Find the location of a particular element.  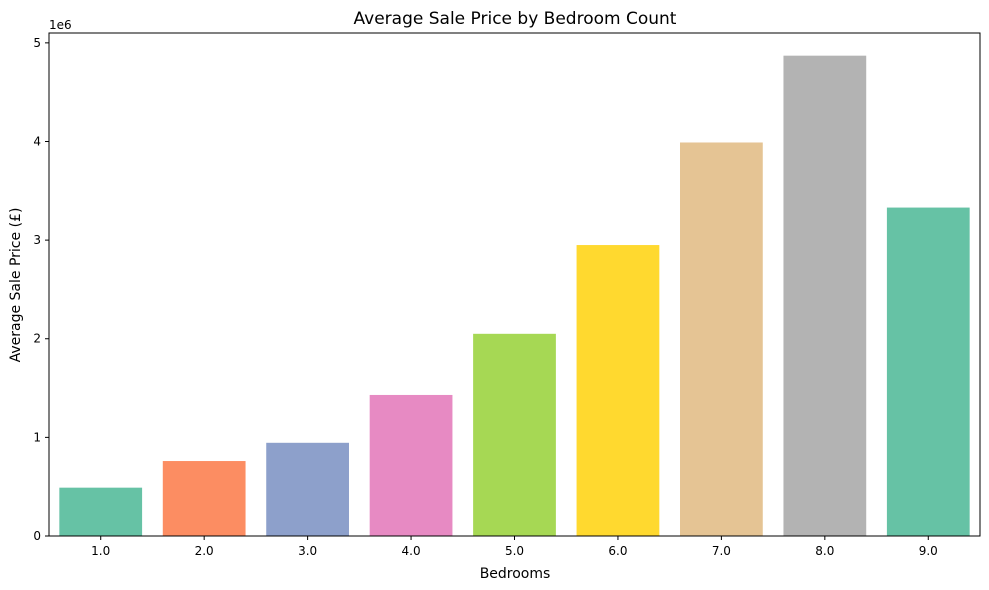

y-tick-label-0: 0 is located at coordinates (37, 536).